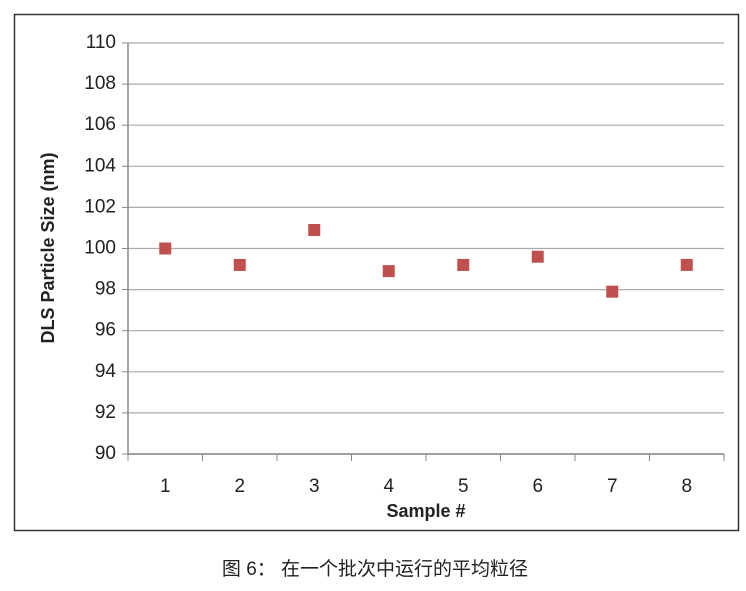 The width and height of the screenshot is (746, 591). I want to click on x-tick-label: 8, so click(686, 486).